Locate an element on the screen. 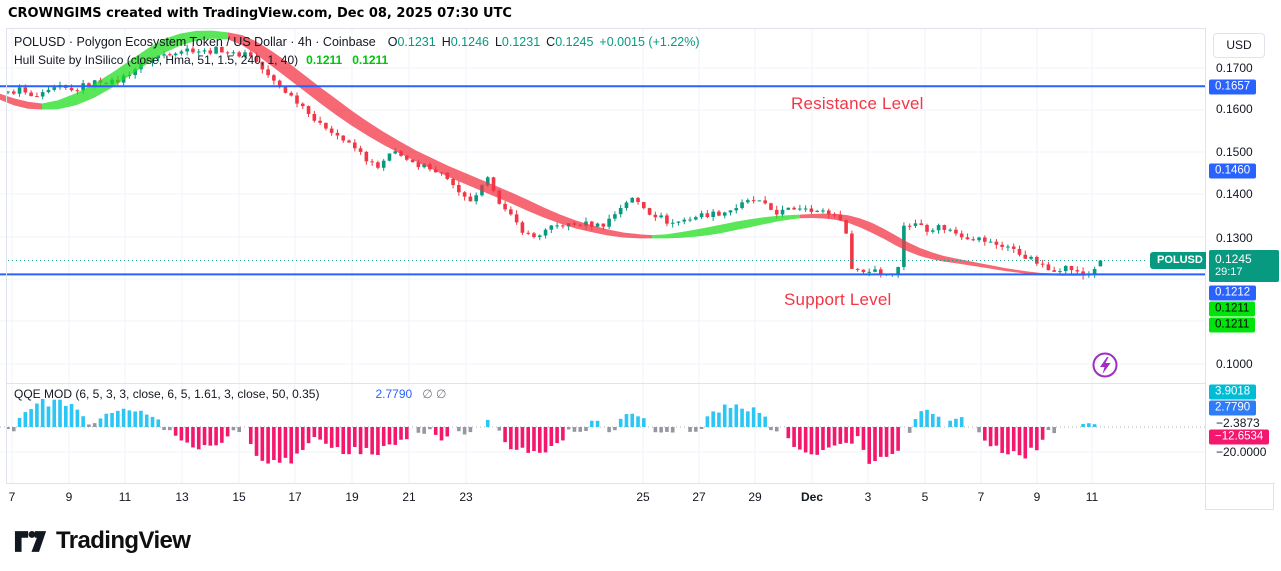 This screenshot has height=571, width=1281. ohlc-key: O is located at coordinates (392, 42).